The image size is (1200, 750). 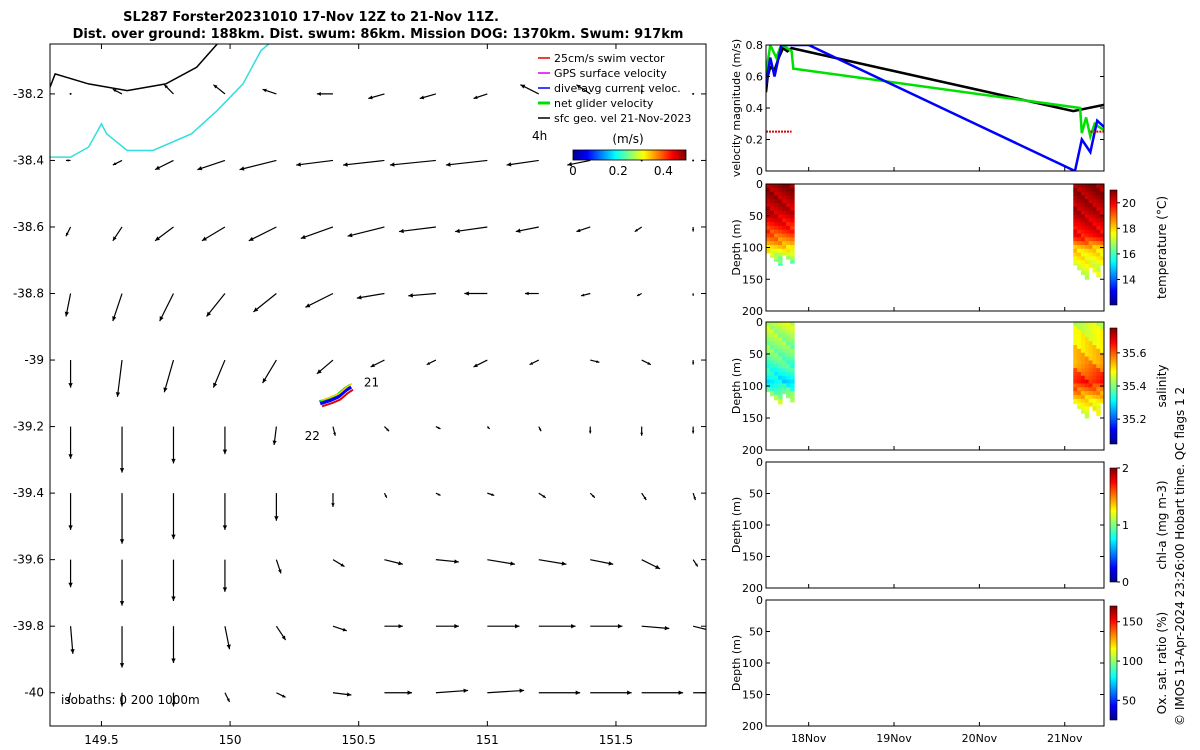 What do you see at coordinates (1134, 419) in the screenshot?
I see `colorbar-tick-label: 35.2` at bounding box center [1134, 419].